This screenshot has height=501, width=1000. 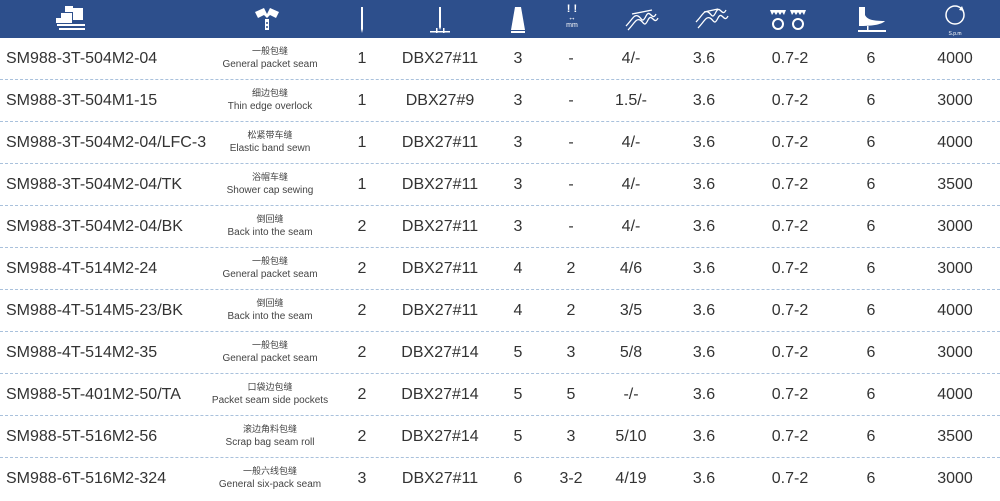 What do you see at coordinates (631, 394) in the screenshot?
I see `stitch-length: -/-` at bounding box center [631, 394].